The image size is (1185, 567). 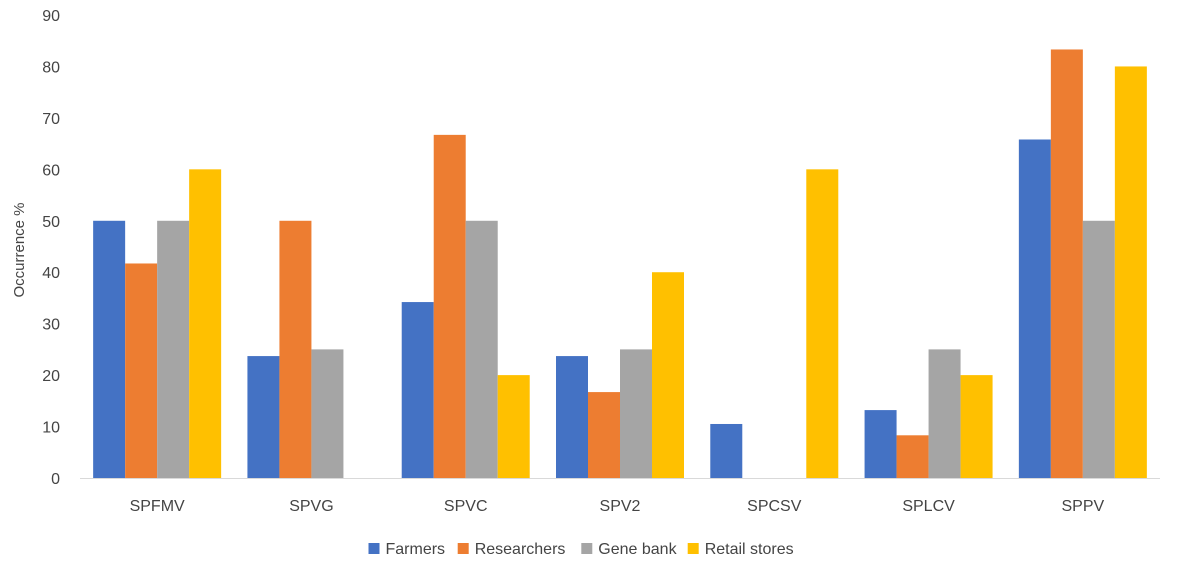 What do you see at coordinates (636, 413) in the screenshot?
I see `bar-gene-bank-spv2` at bounding box center [636, 413].